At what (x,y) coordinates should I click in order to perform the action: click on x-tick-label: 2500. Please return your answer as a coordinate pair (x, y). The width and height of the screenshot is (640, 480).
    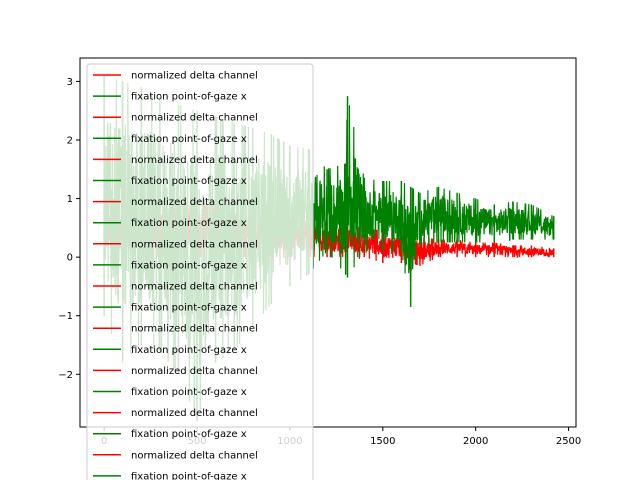
    Looking at the image, I should click on (568, 441).